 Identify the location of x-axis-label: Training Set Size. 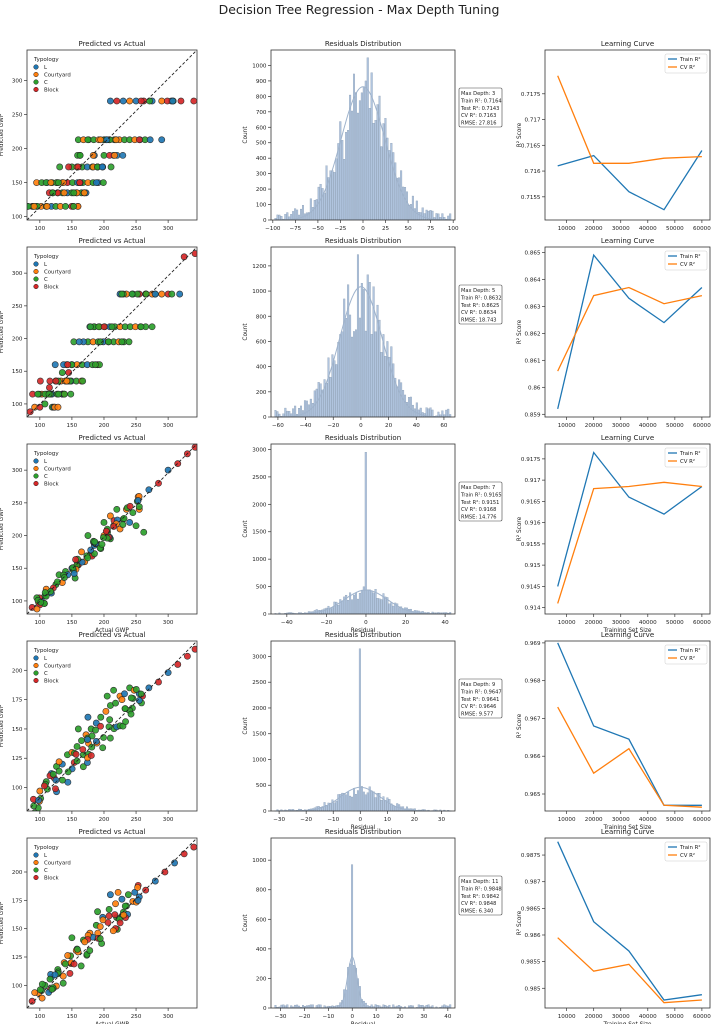
(627, 828).